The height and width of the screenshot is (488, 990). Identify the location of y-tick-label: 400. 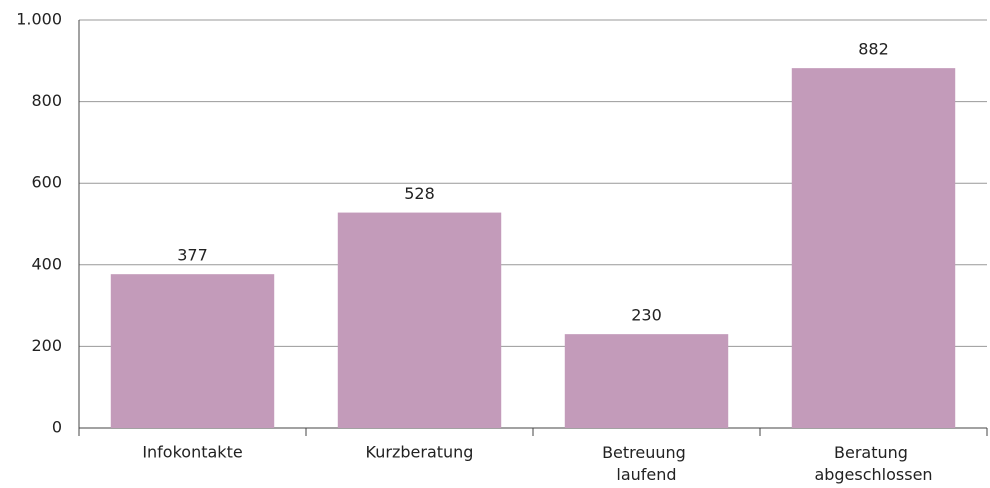
(46, 263).